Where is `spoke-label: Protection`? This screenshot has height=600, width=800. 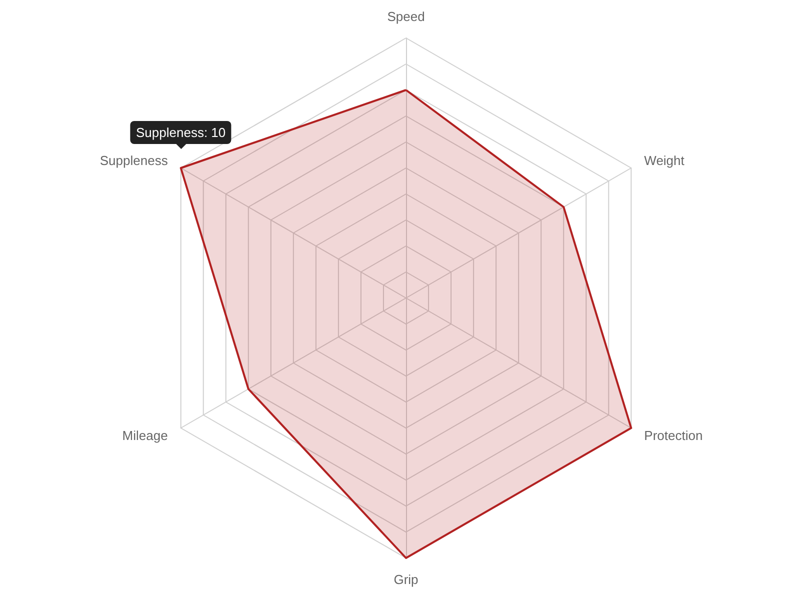
spoke-label: Protection is located at coordinates (673, 435).